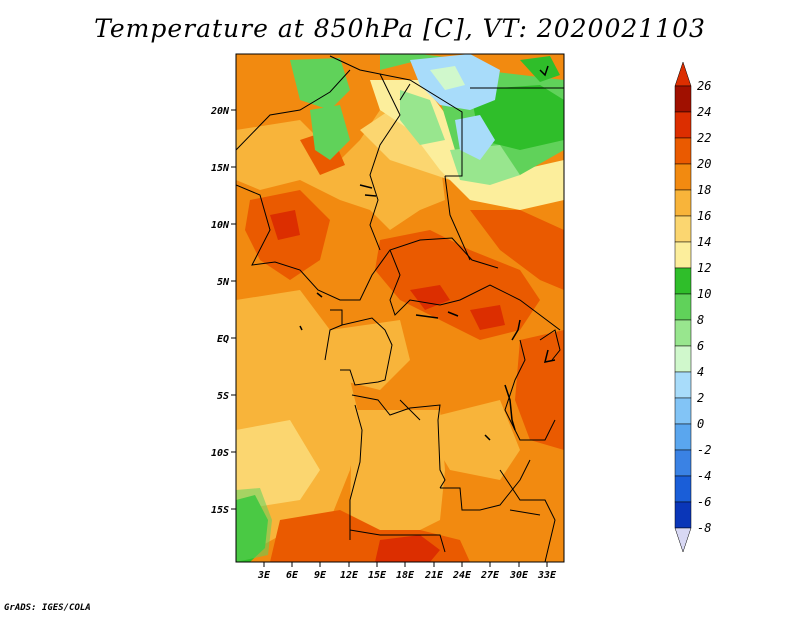 The image size is (800, 618). Describe the element at coordinates (704, 528) in the screenshot. I see `colorbar-label: -8` at that location.